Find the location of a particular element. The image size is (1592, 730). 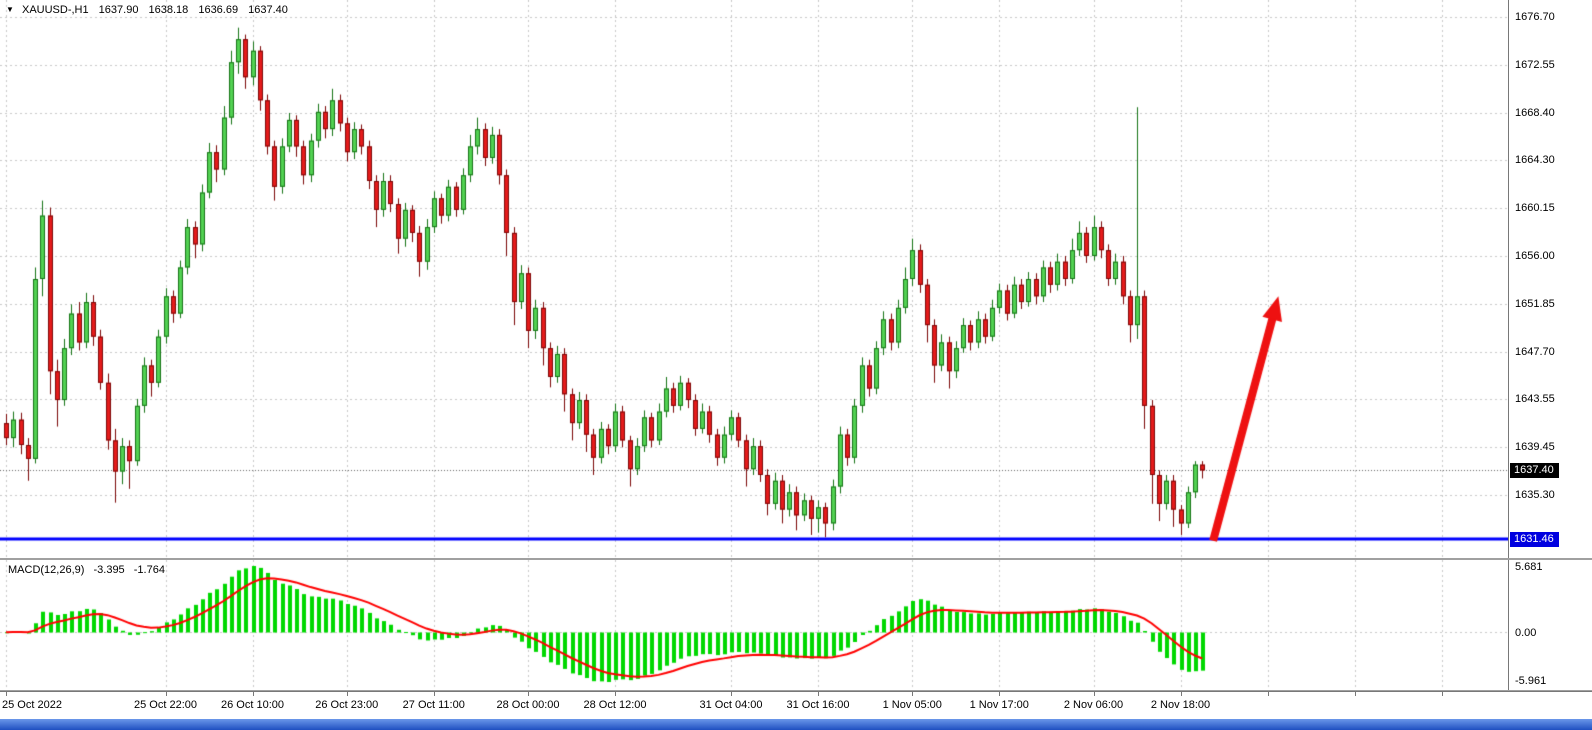

time-axis-separator is located at coordinates (796, 690).